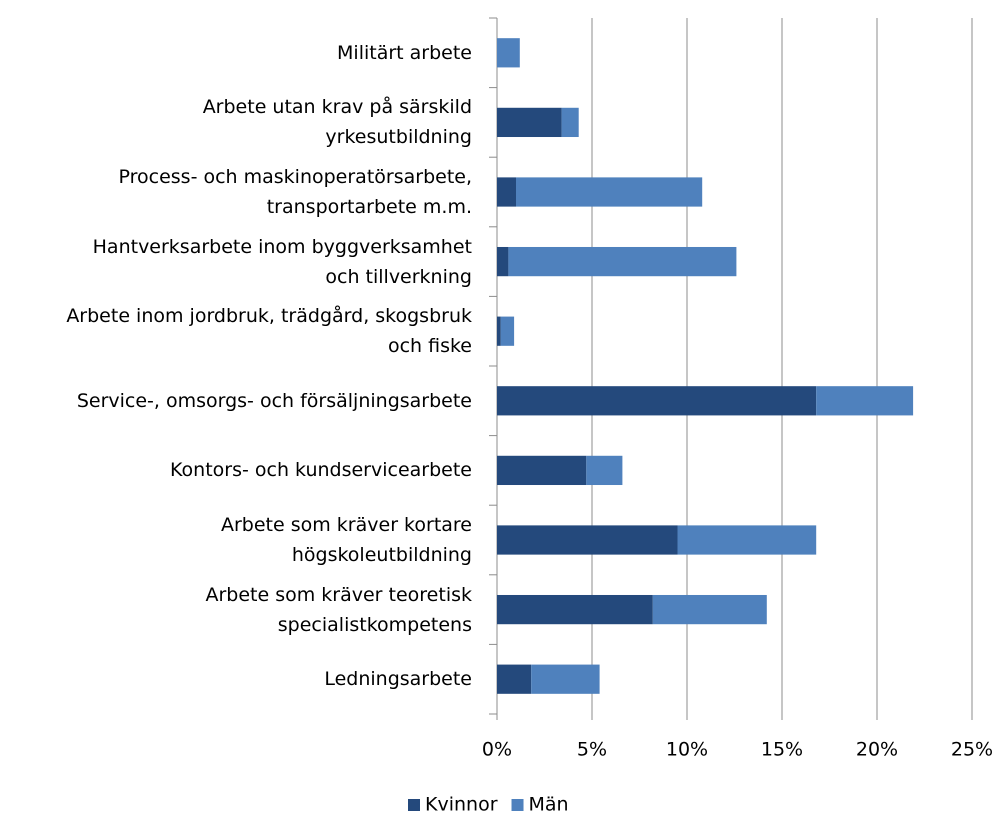  Describe the element at coordinates (972, 750) in the screenshot. I see `x-tick-label: 25%` at that location.